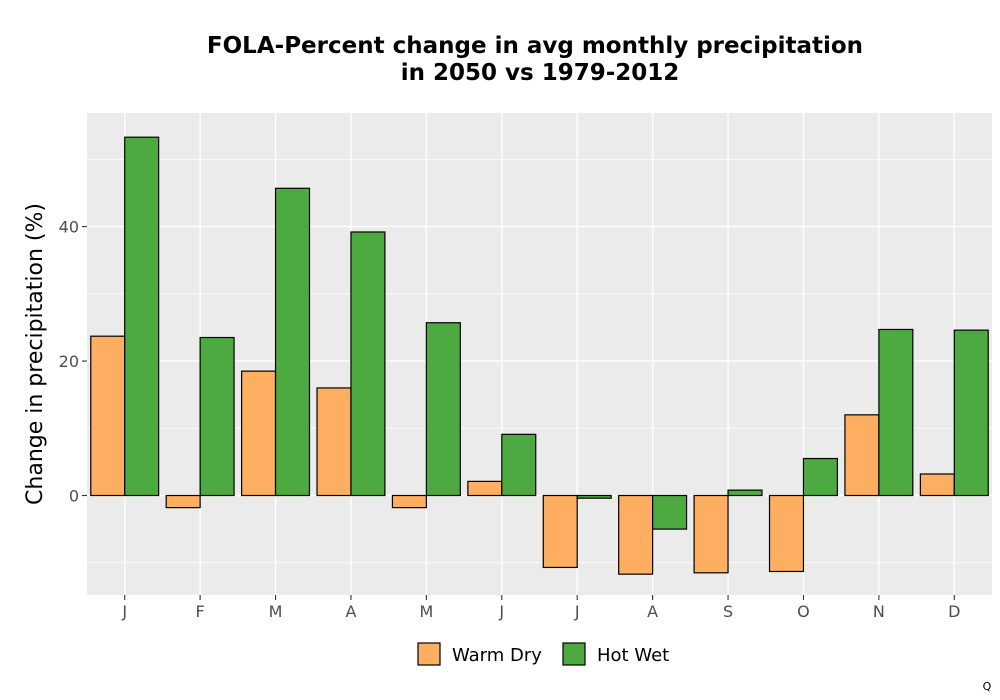  What do you see at coordinates (803, 611) in the screenshot?
I see `x-tick-label: O` at bounding box center [803, 611].